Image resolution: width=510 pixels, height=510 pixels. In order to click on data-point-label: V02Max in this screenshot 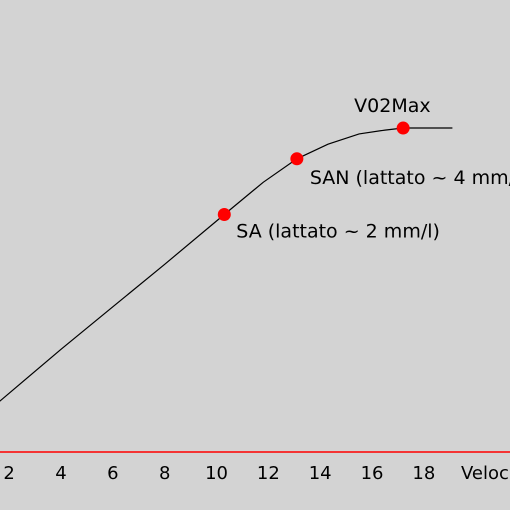, I will do `click(392, 106)`.